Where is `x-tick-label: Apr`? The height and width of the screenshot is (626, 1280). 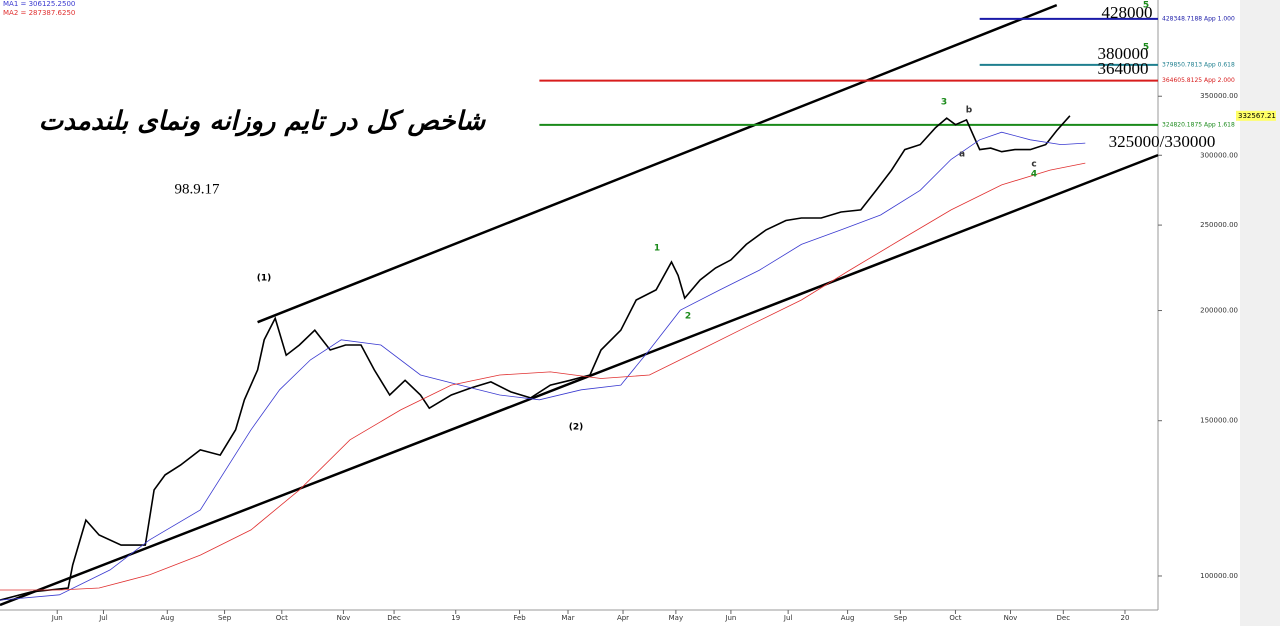 x-tick-label: Apr is located at coordinates (623, 618).